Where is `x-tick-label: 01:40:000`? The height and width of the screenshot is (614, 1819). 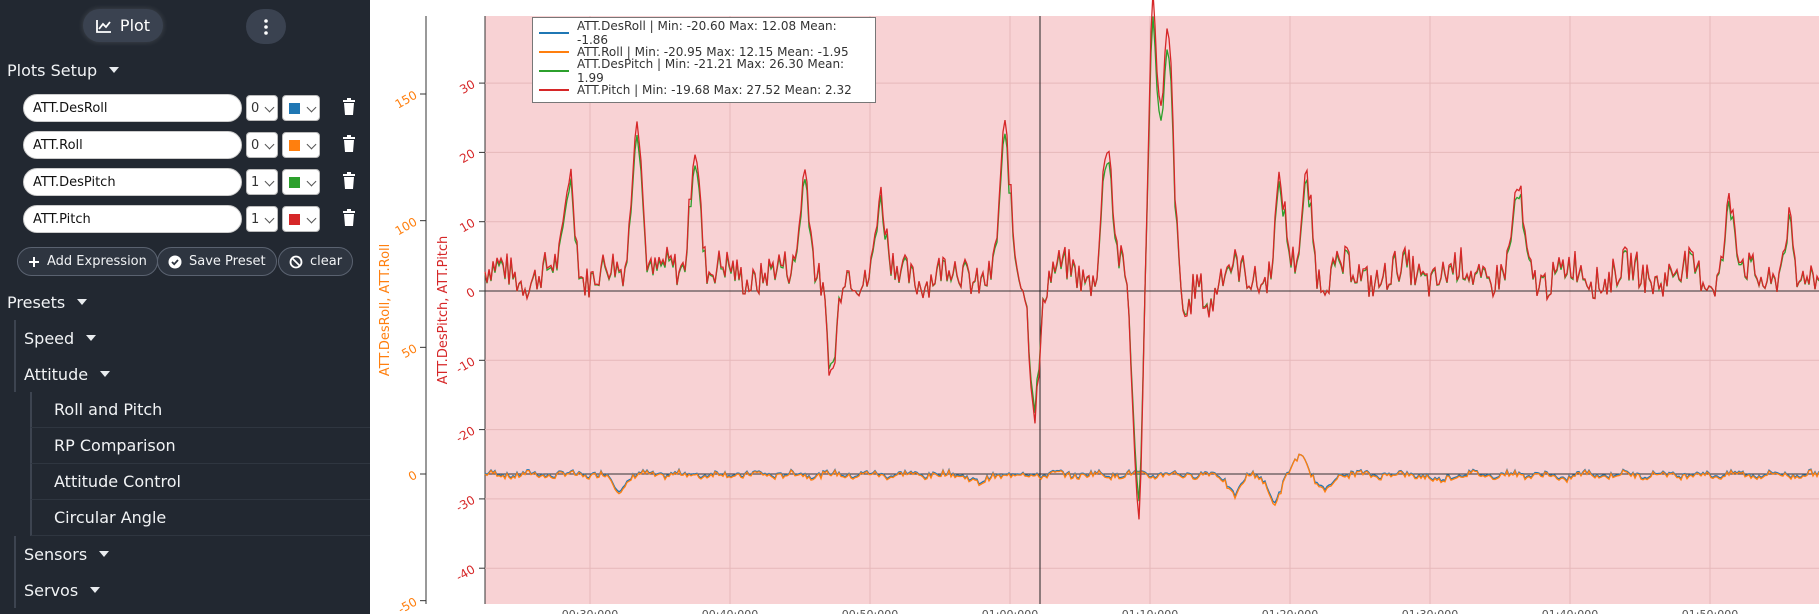 x-tick-label: 01:40:000 is located at coordinates (1570, 611).